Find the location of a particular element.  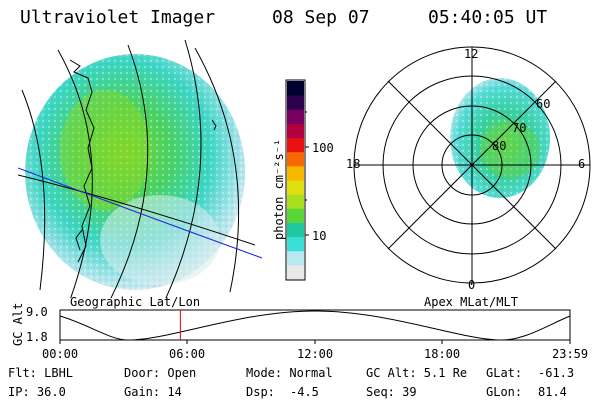

status-glat-label: GLat: is located at coordinates (504, 373).